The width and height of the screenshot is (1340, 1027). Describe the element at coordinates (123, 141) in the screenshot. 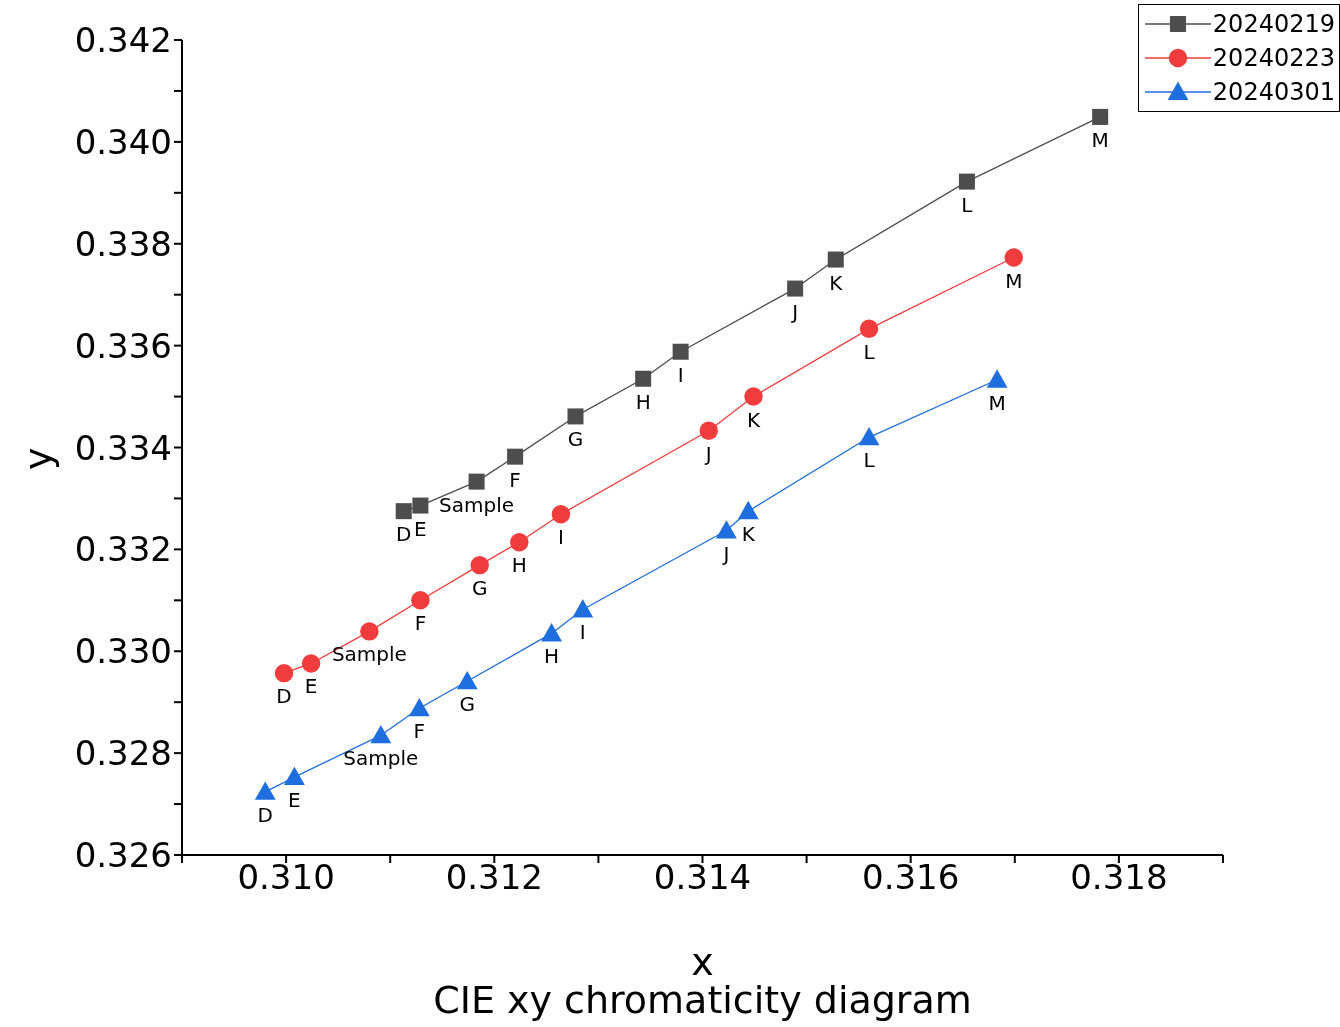

I see `y-tick-label: 0.340` at that location.